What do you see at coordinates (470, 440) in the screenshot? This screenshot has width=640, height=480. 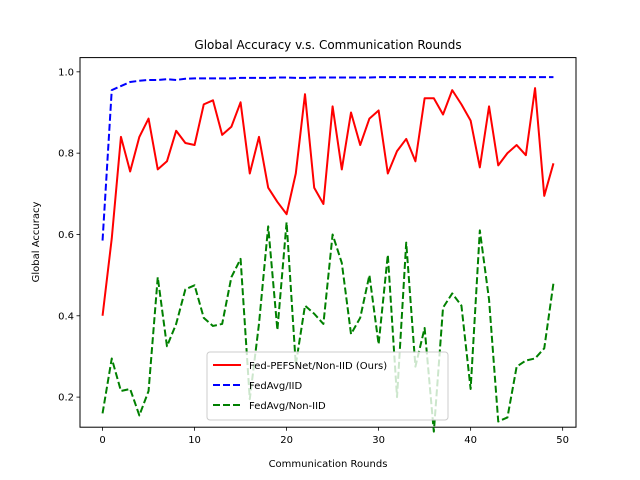 I see `x-tick-label: 40` at bounding box center [470, 440].